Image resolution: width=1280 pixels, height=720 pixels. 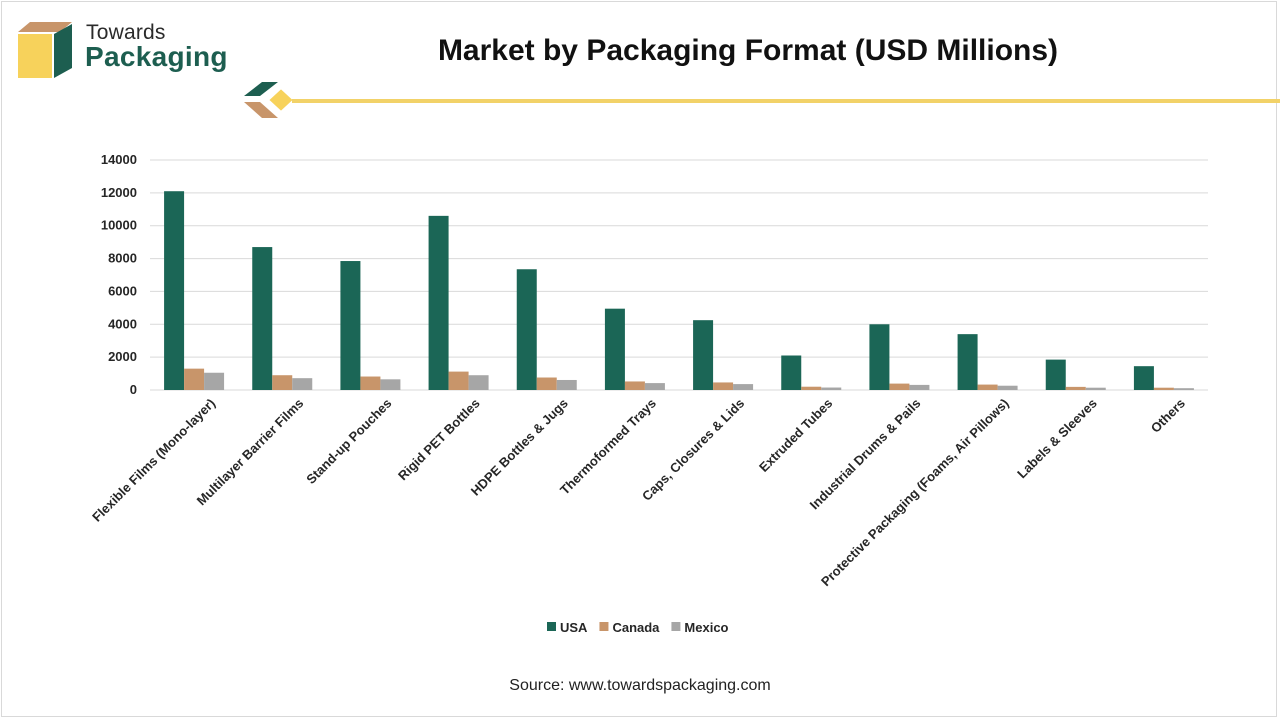 I want to click on y-tick-label: 12000, so click(x=119, y=192).